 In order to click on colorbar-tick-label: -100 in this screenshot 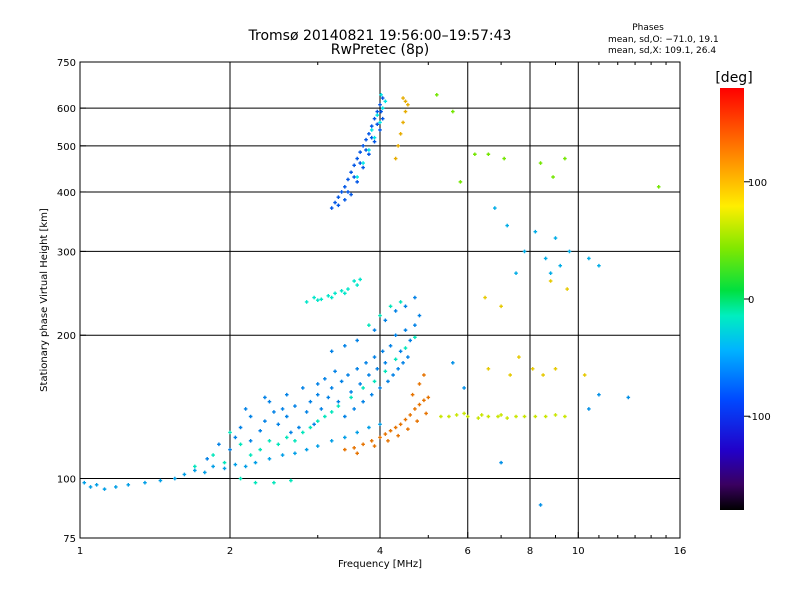, I will do `click(759, 417)`.